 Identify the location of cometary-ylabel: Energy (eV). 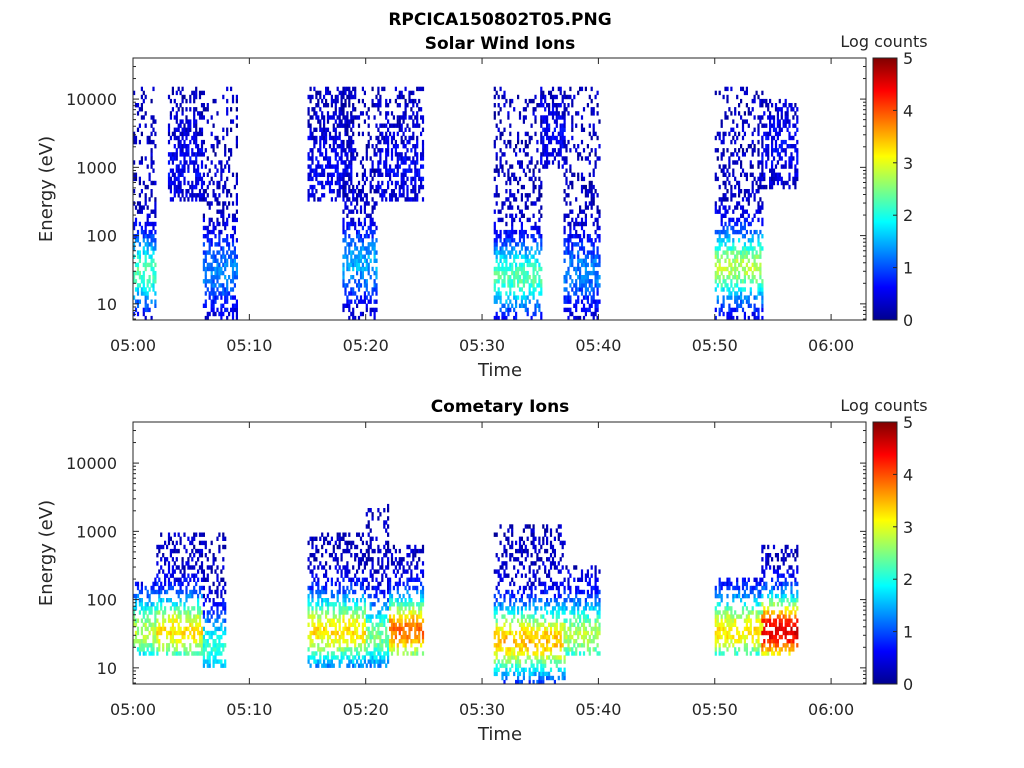
(46, 553).